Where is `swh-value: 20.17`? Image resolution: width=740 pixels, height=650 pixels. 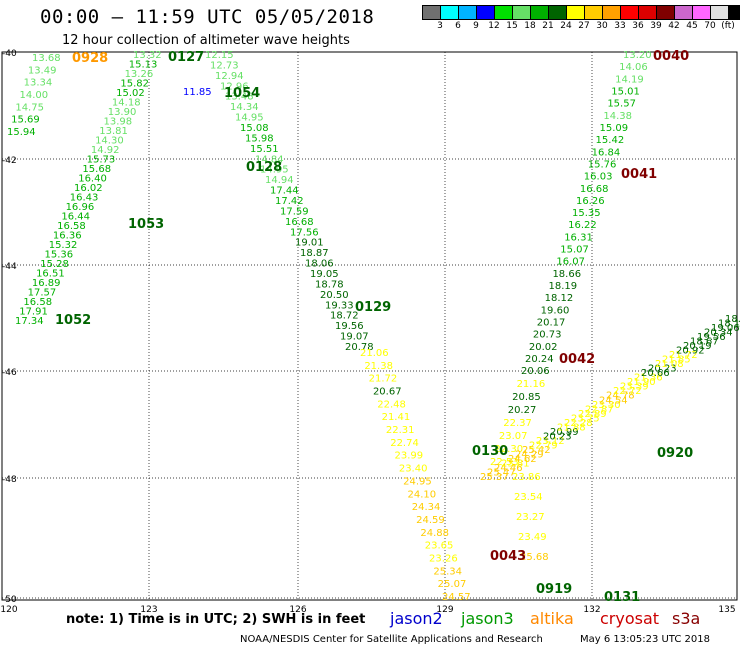
swh-value: 20.17 is located at coordinates (551, 323).